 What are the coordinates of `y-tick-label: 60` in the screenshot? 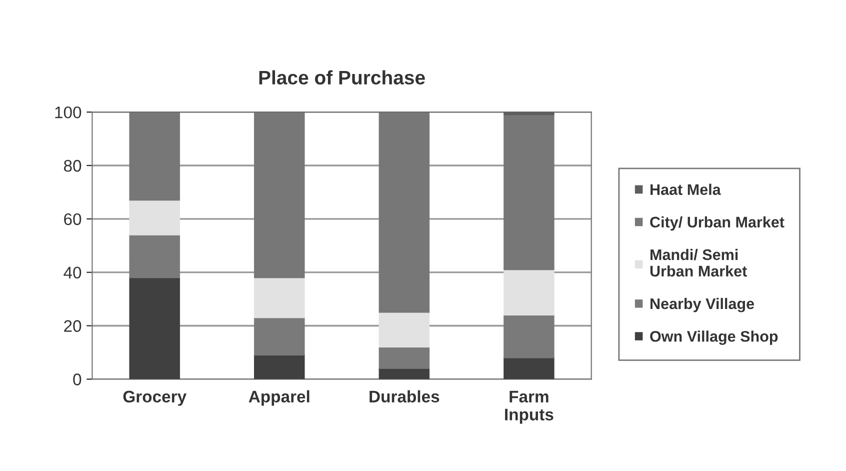 It's located at (73, 219).